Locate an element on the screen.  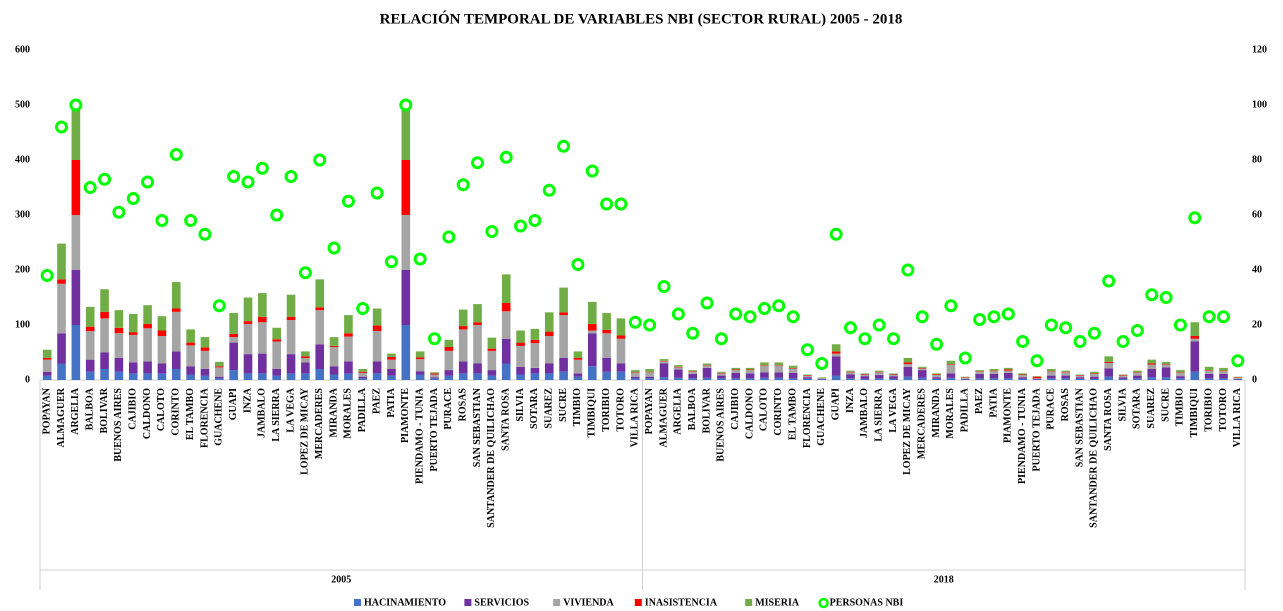
x-tick-label: JAMBALO is located at coordinates (262, 413).